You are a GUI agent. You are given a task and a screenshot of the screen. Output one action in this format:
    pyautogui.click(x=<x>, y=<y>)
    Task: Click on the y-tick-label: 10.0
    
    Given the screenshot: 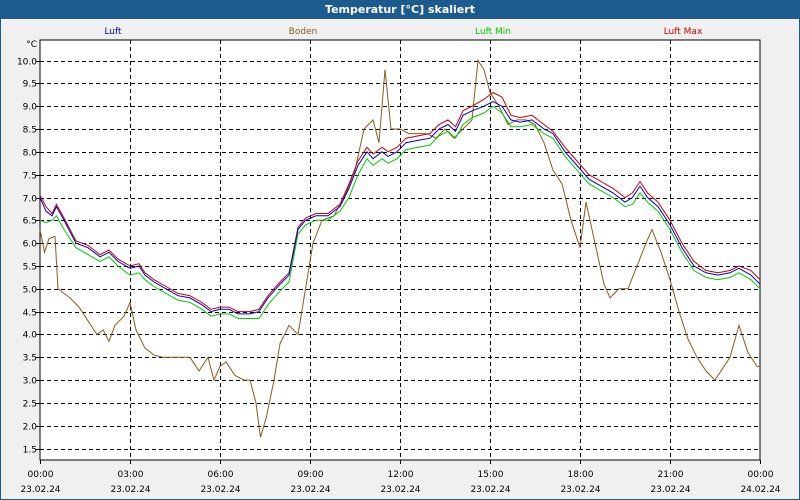 What is the action you would take?
    pyautogui.click(x=27, y=63)
    